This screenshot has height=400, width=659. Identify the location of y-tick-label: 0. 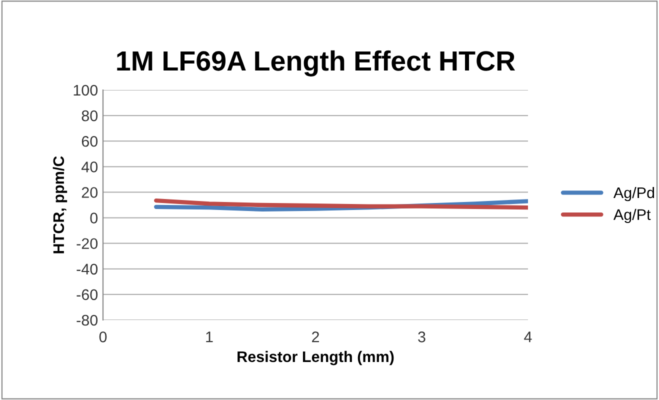
(94, 218).